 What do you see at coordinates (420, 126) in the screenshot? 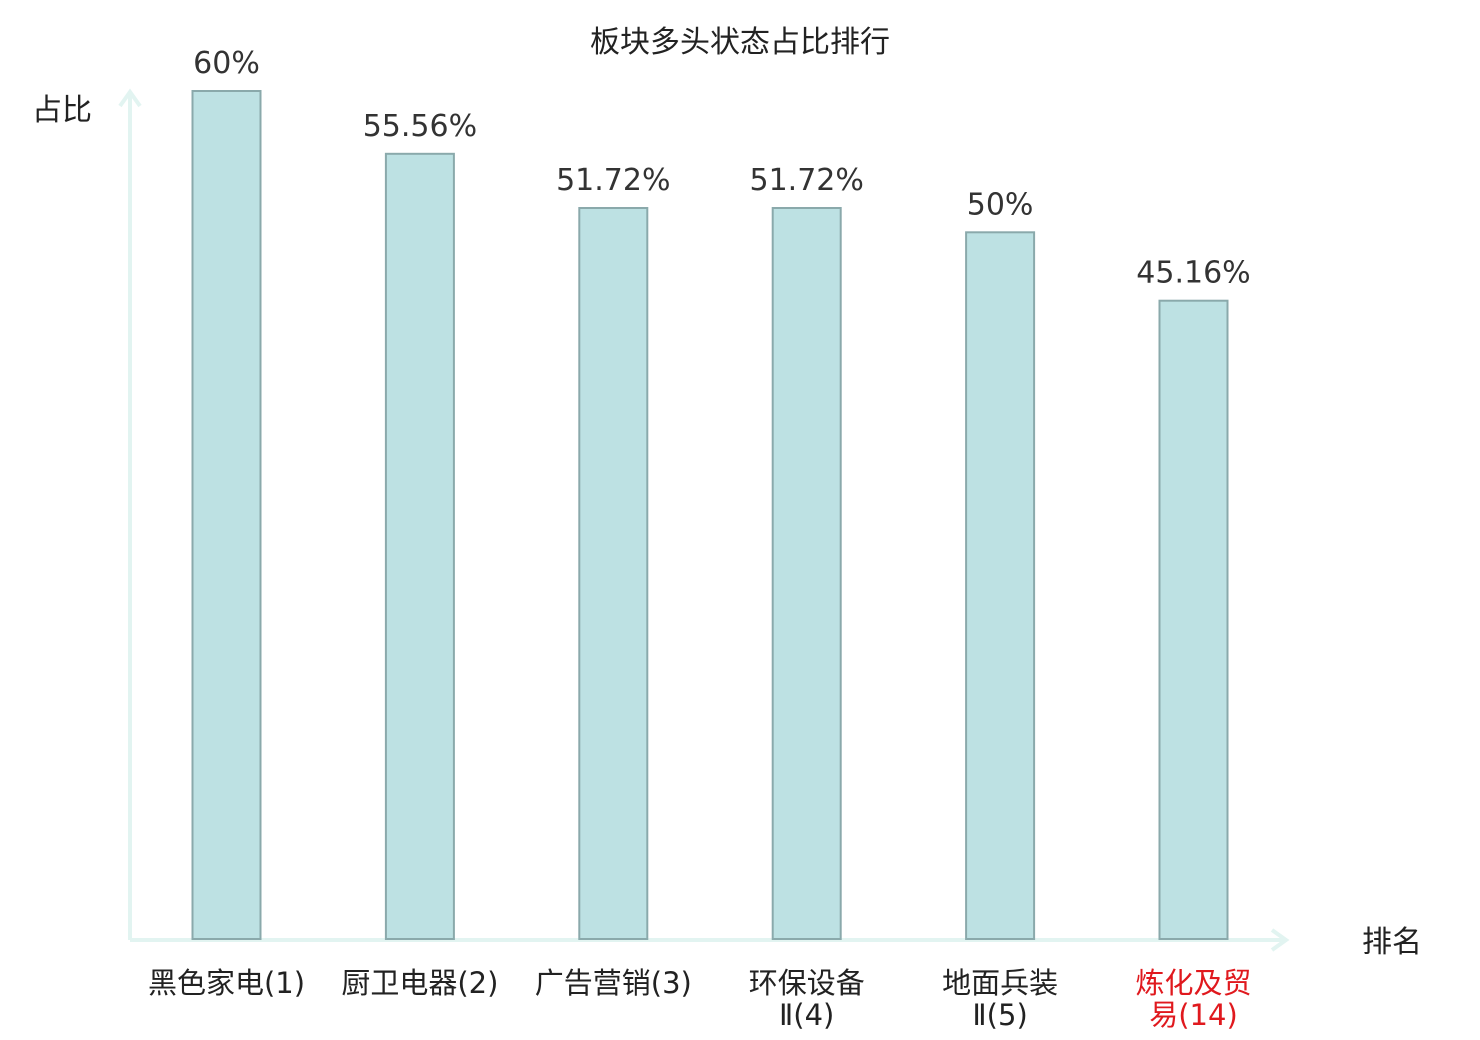
I see `value-label-2: 55.56%` at bounding box center [420, 126].